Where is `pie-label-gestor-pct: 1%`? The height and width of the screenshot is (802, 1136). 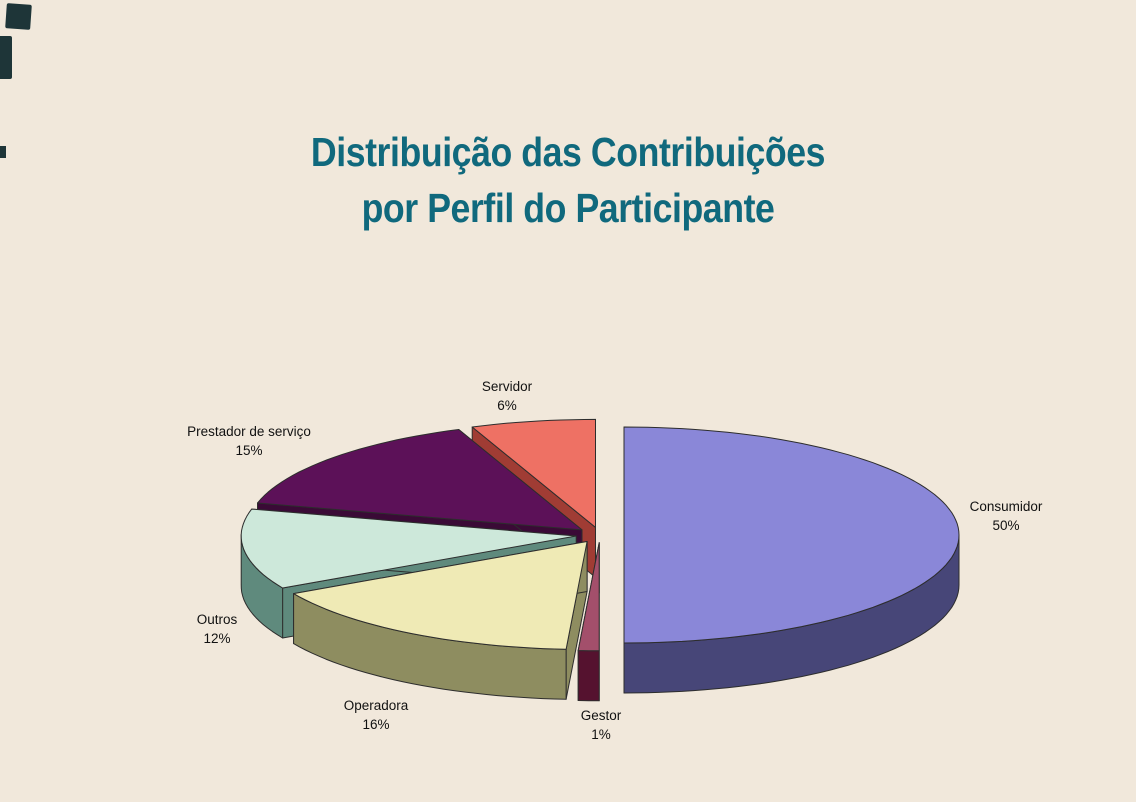 pie-label-gestor-pct: 1% is located at coordinates (601, 734).